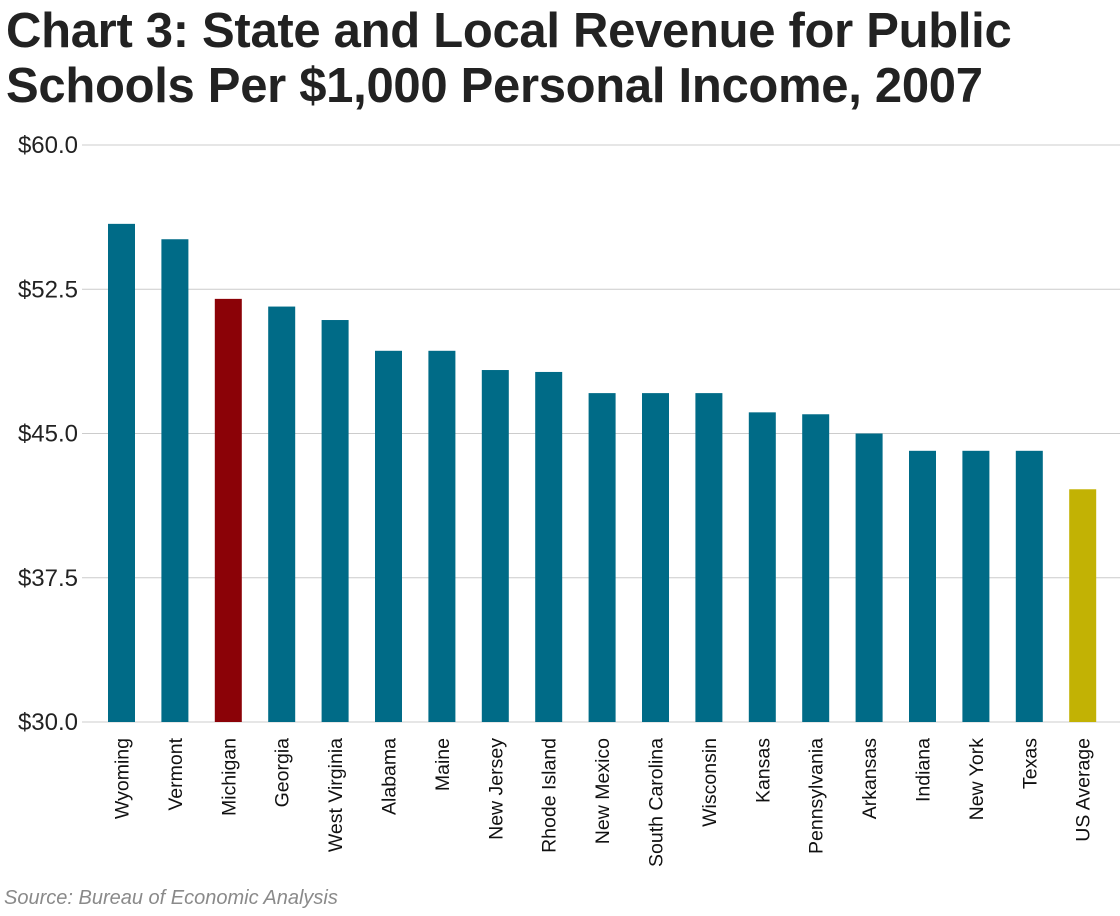 The image size is (1120, 916). Describe the element at coordinates (977, 779) in the screenshot. I see `x-tick-label: New York` at that location.